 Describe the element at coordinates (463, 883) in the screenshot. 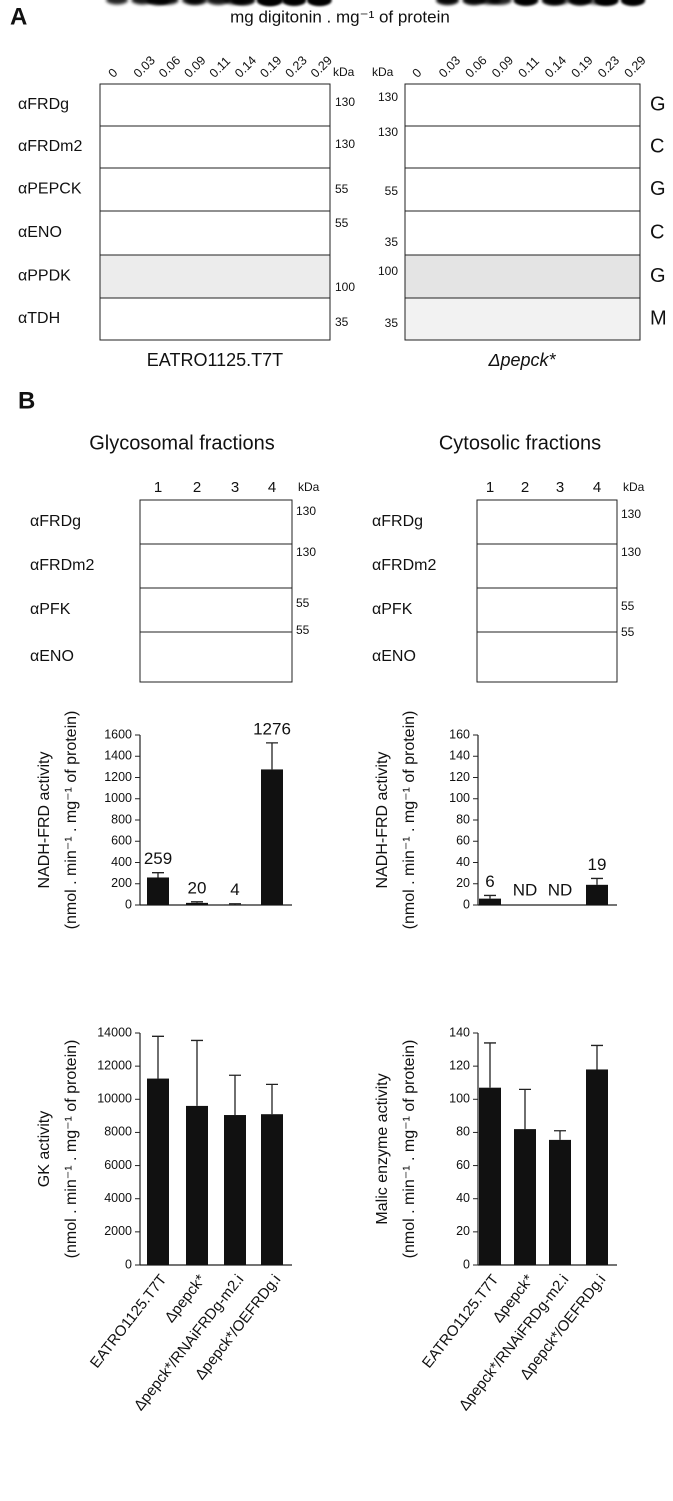

I see `y-tick-label: 20` at that location.